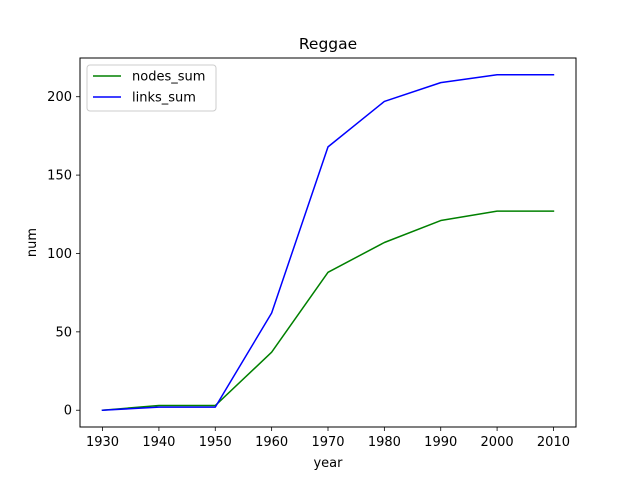 The width and height of the screenshot is (640, 480). What do you see at coordinates (271, 442) in the screenshot?
I see `x-tick-label: 1960` at bounding box center [271, 442].